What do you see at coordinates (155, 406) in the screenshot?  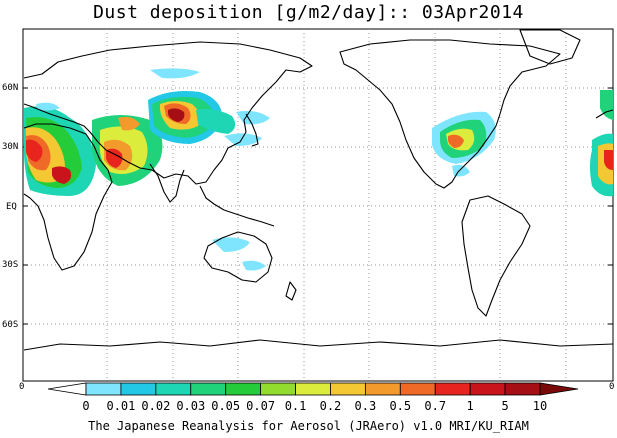 I see `colorbar-tick-label: 0.02` at bounding box center [155, 406].